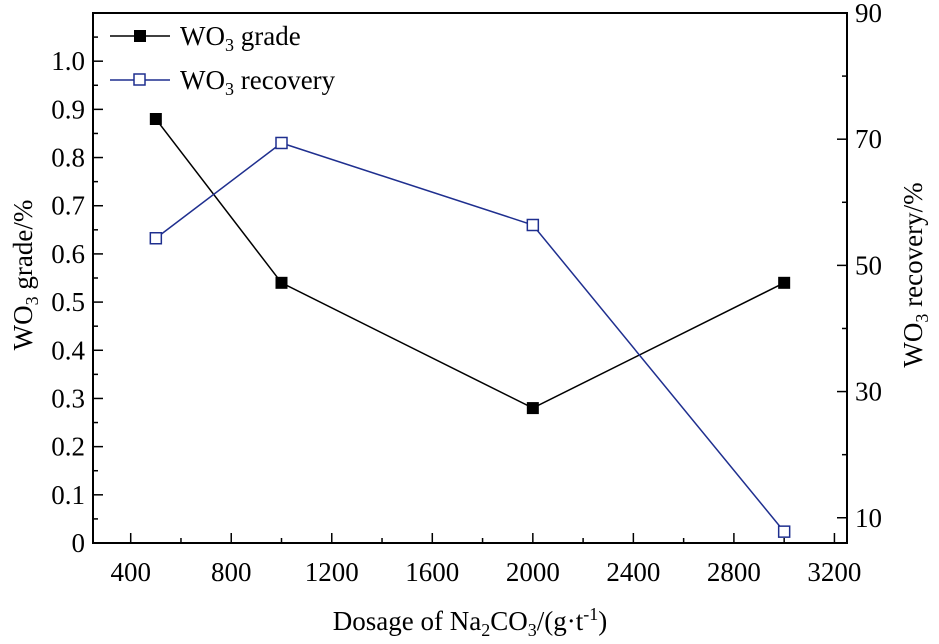 This screenshot has width=939, height=644. What do you see at coordinates (834, 572) in the screenshot?
I see `x-tick-label: 3200` at bounding box center [834, 572].